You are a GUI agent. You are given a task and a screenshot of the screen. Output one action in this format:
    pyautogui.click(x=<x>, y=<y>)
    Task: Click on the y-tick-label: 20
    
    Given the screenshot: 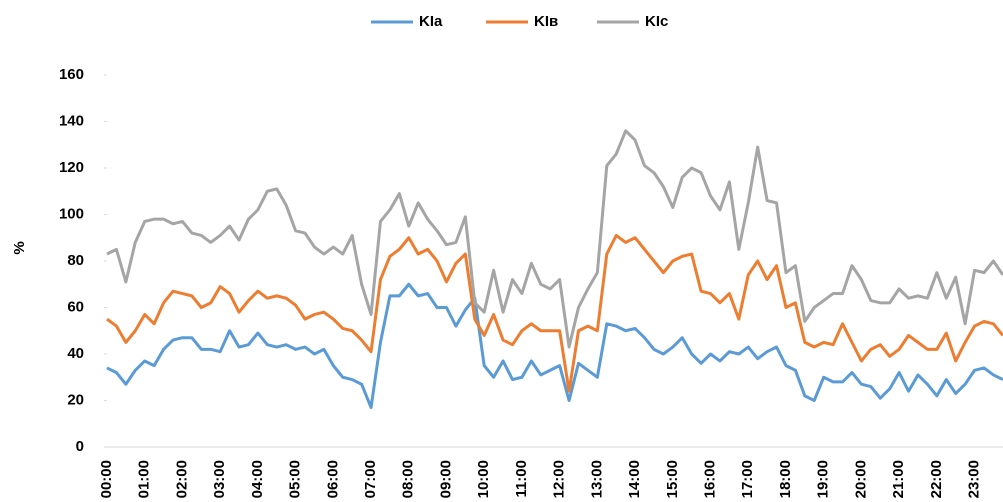 What is the action you would take?
    pyautogui.click(x=75, y=399)
    